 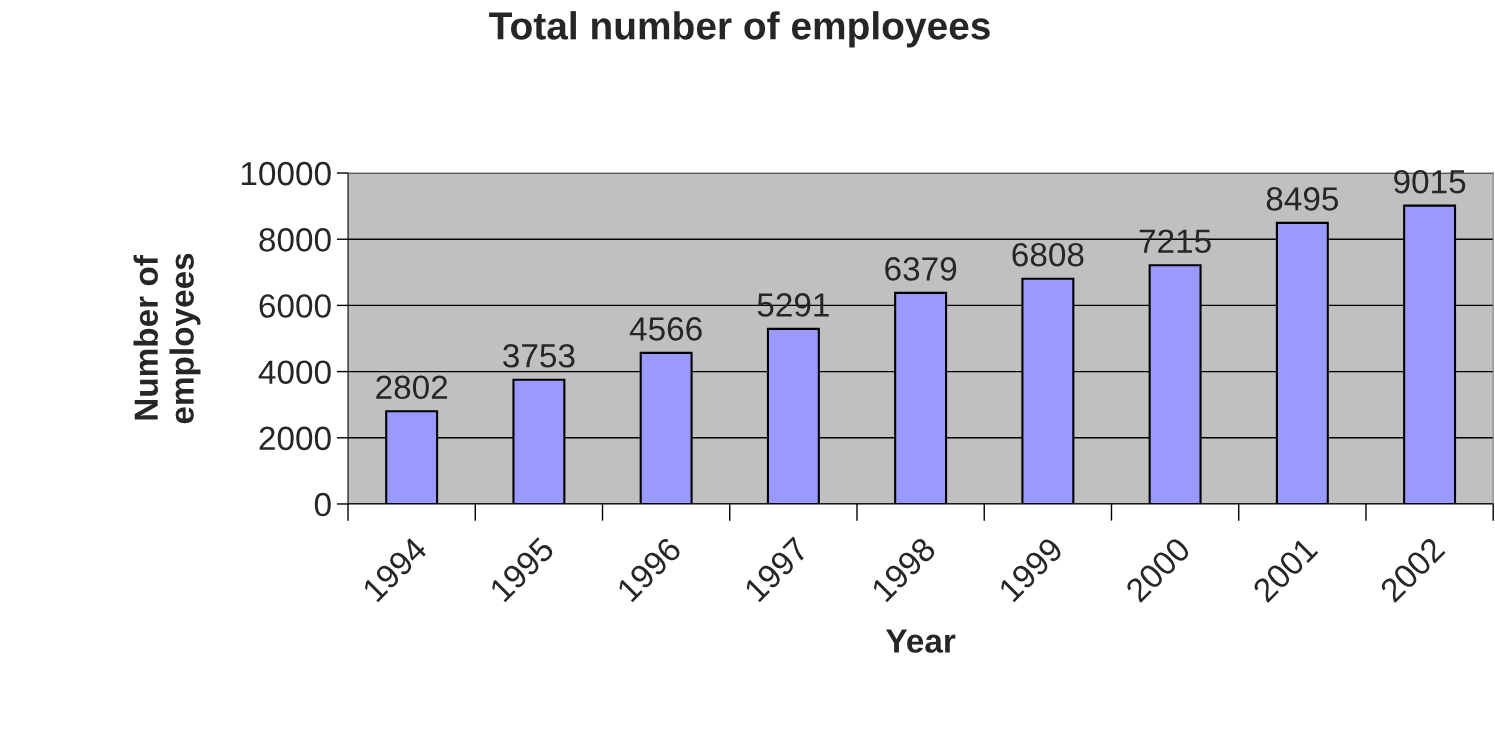 I want to click on data-label: 6379, so click(x=921, y=269).